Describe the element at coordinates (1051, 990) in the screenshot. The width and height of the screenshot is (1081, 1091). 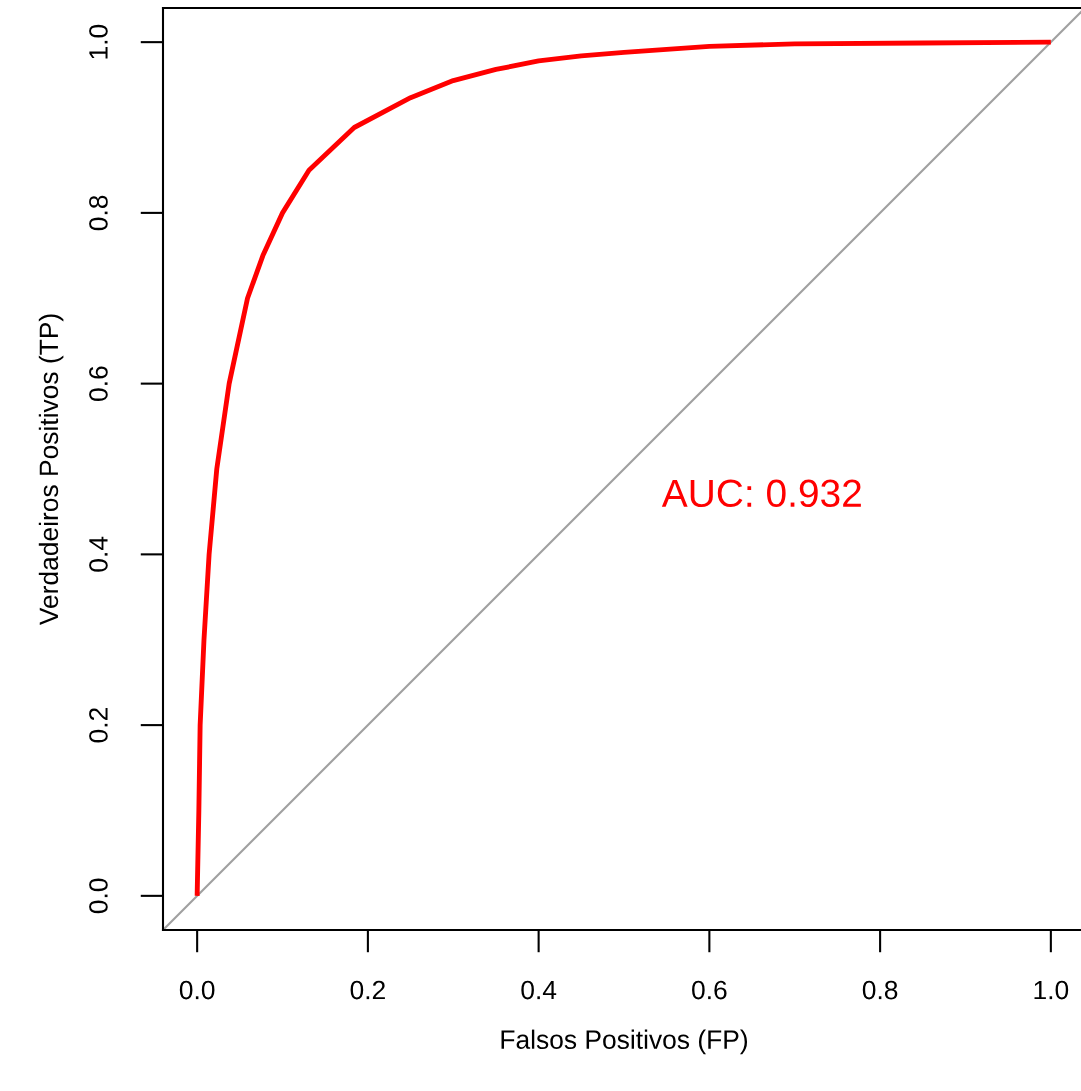
I see `x-tick-label: 1.0` at that location.